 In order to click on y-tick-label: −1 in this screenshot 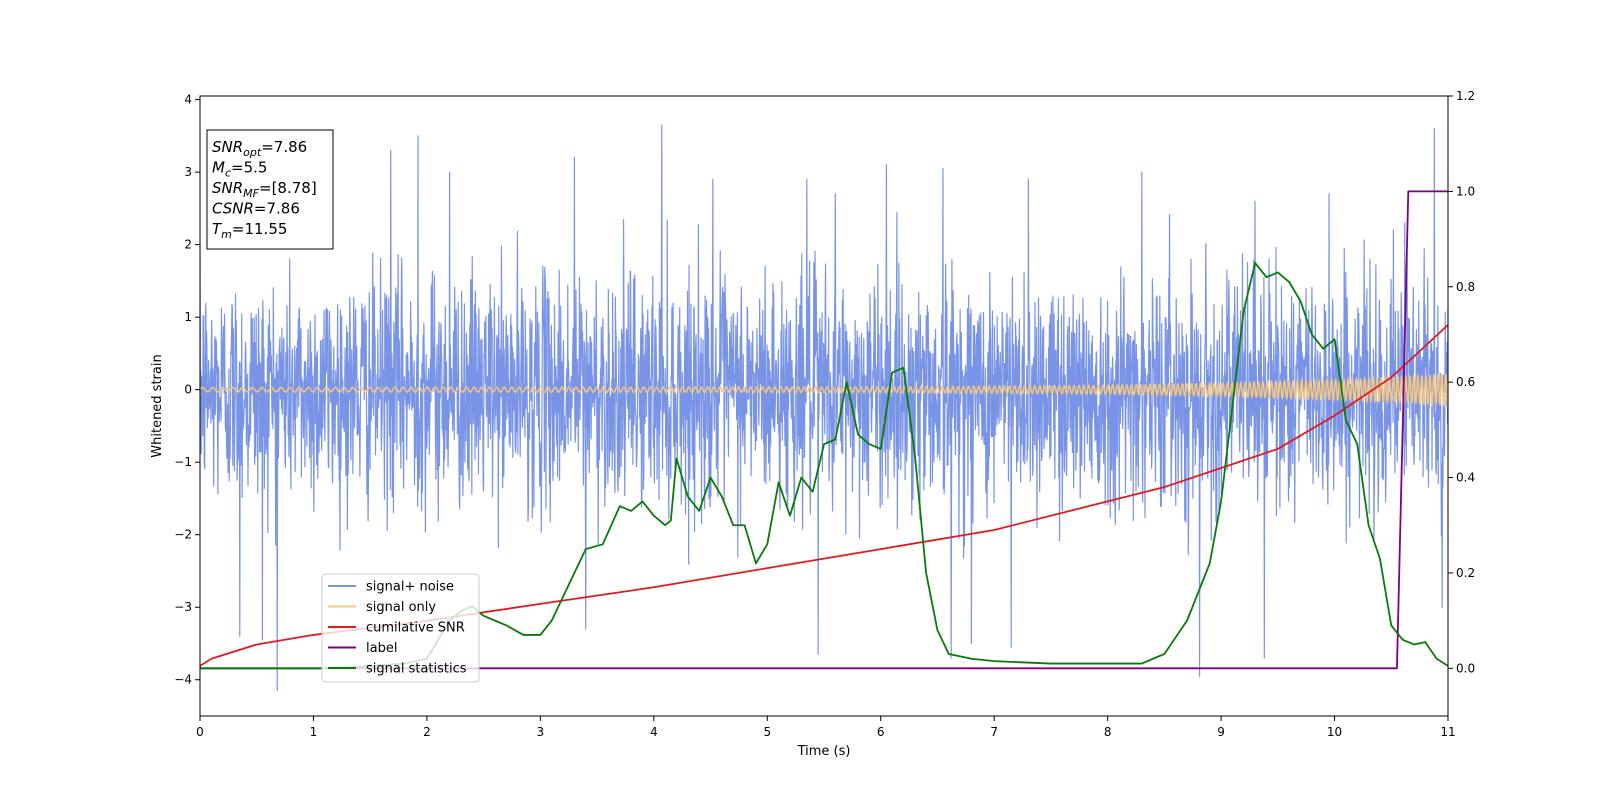, I will do `click(183, 462)`.